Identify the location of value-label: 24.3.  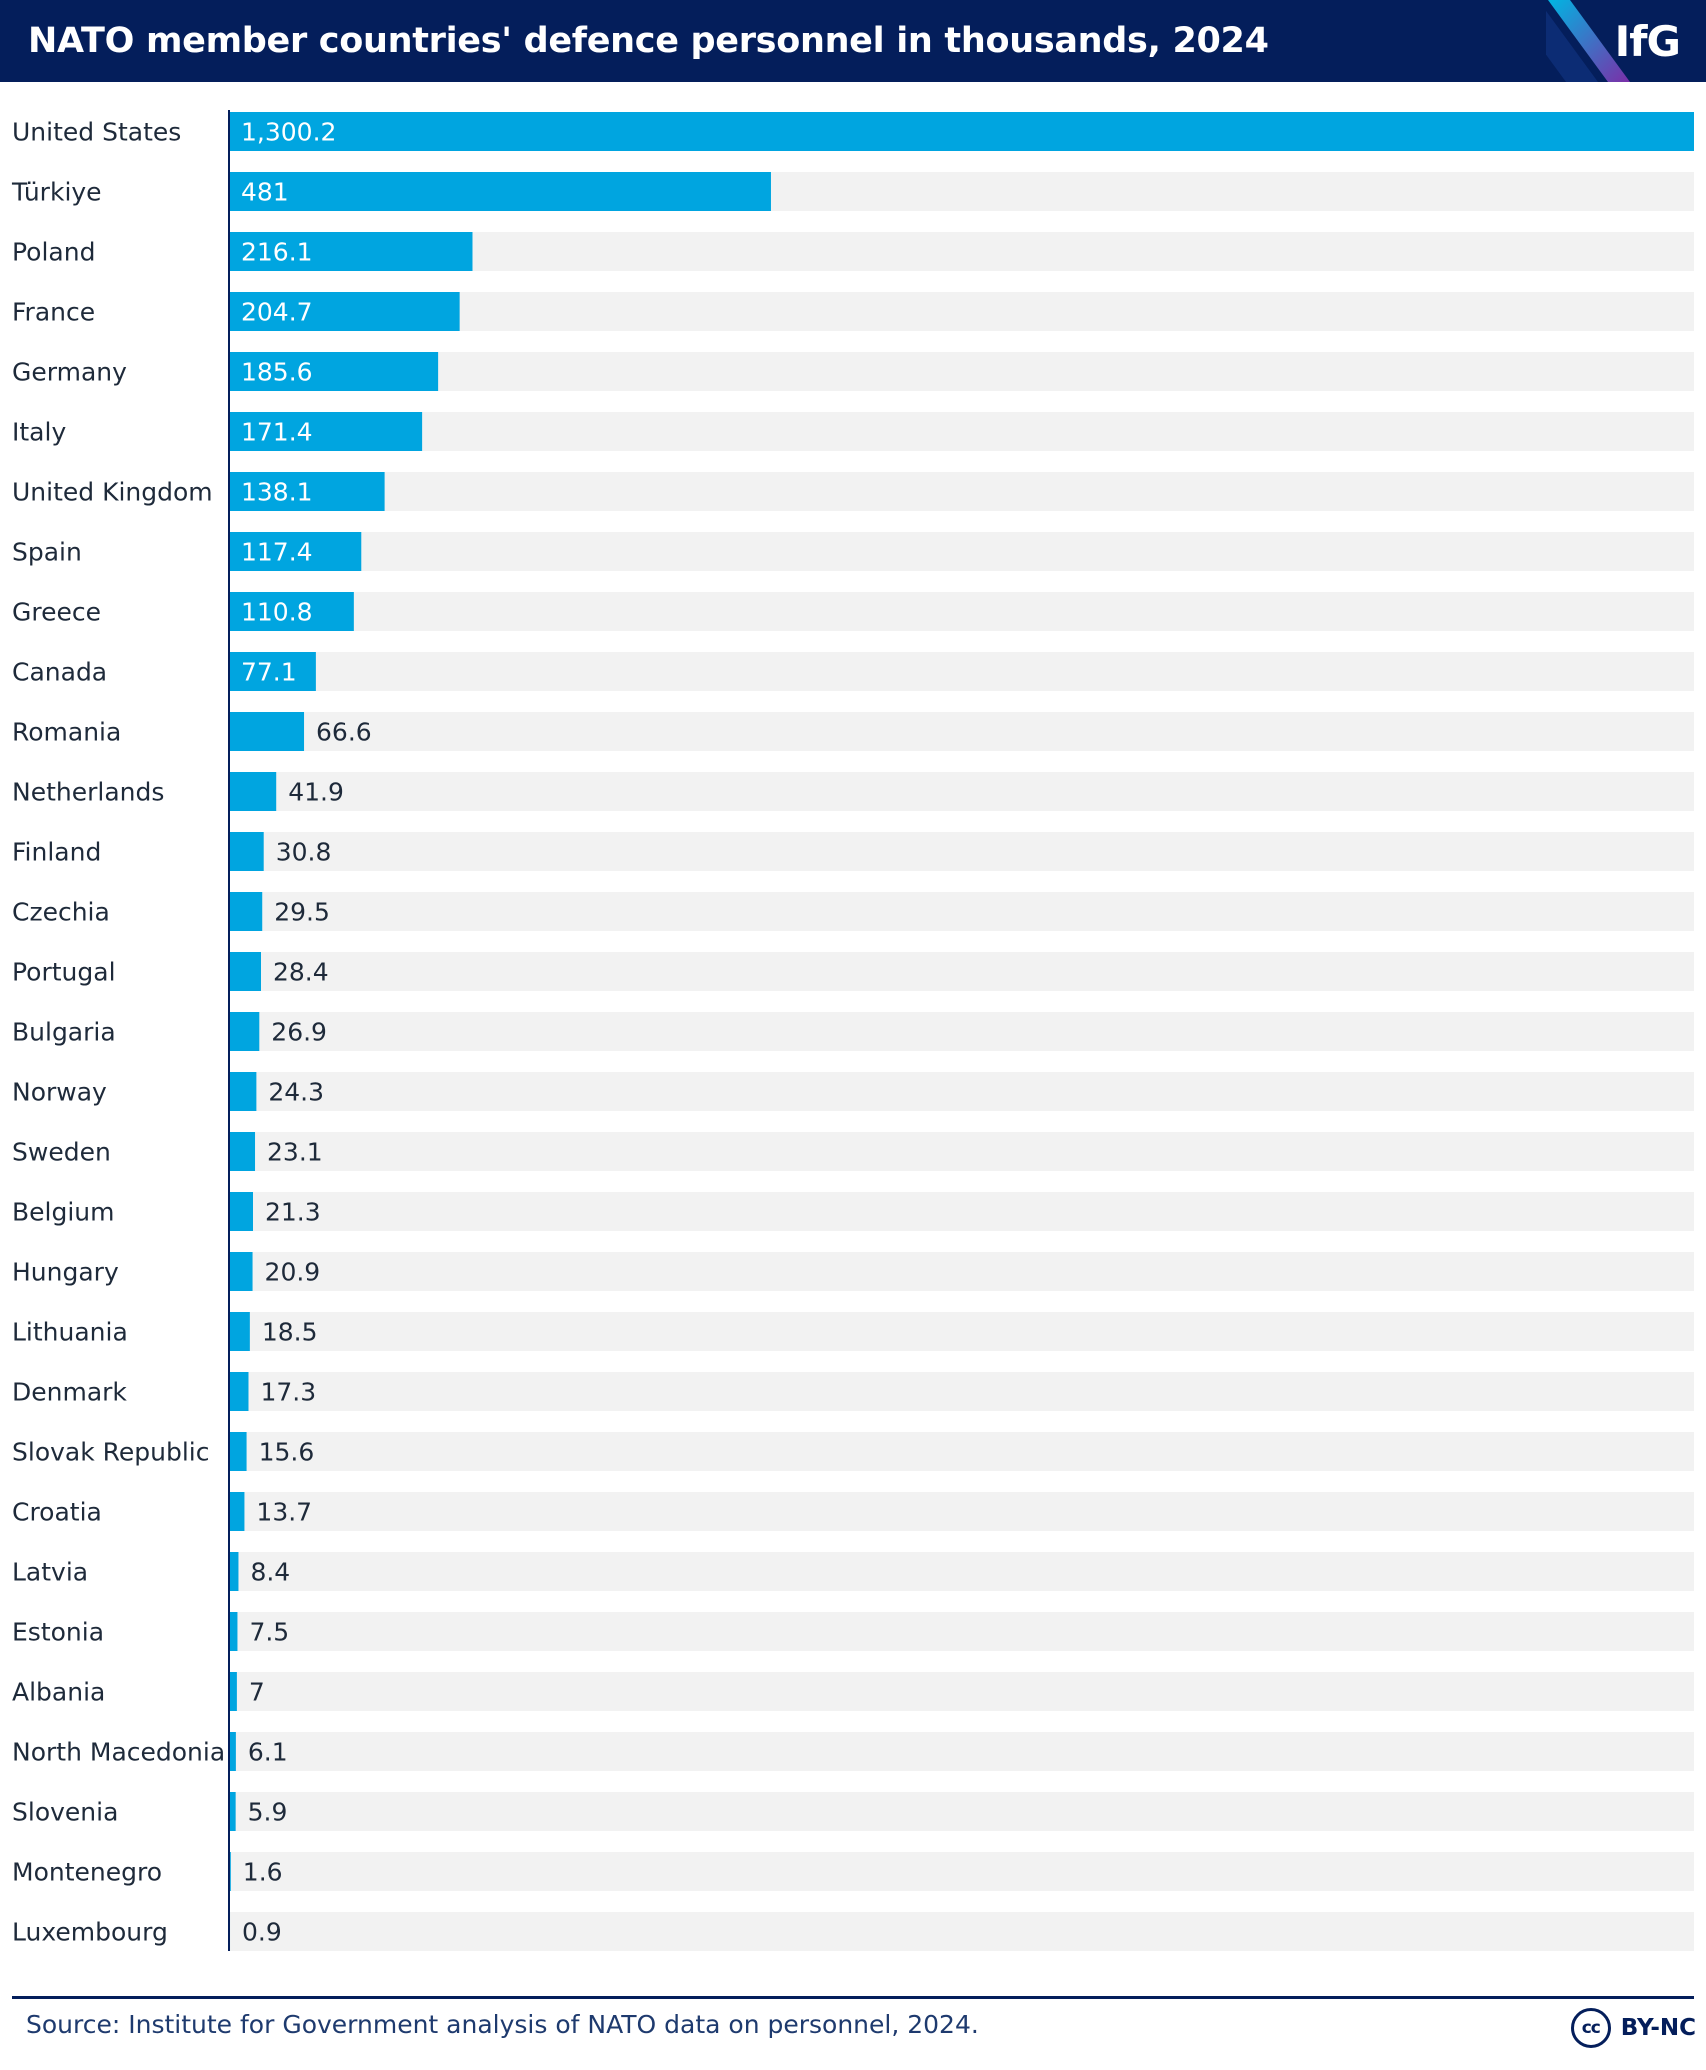
(296, 1092).